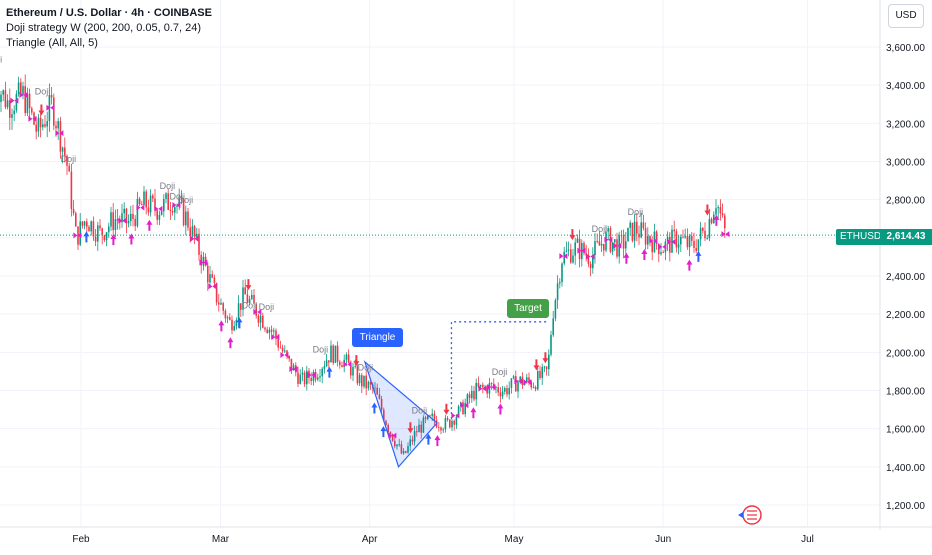 The width and height of the screenshot is (932, 555). What do you see at coordinates (109, 13) in the screenshot?
I see `symbol-title: Ethereum / U.S. Dollar · 4h · COINBASE` at bounding box center [109, 13].